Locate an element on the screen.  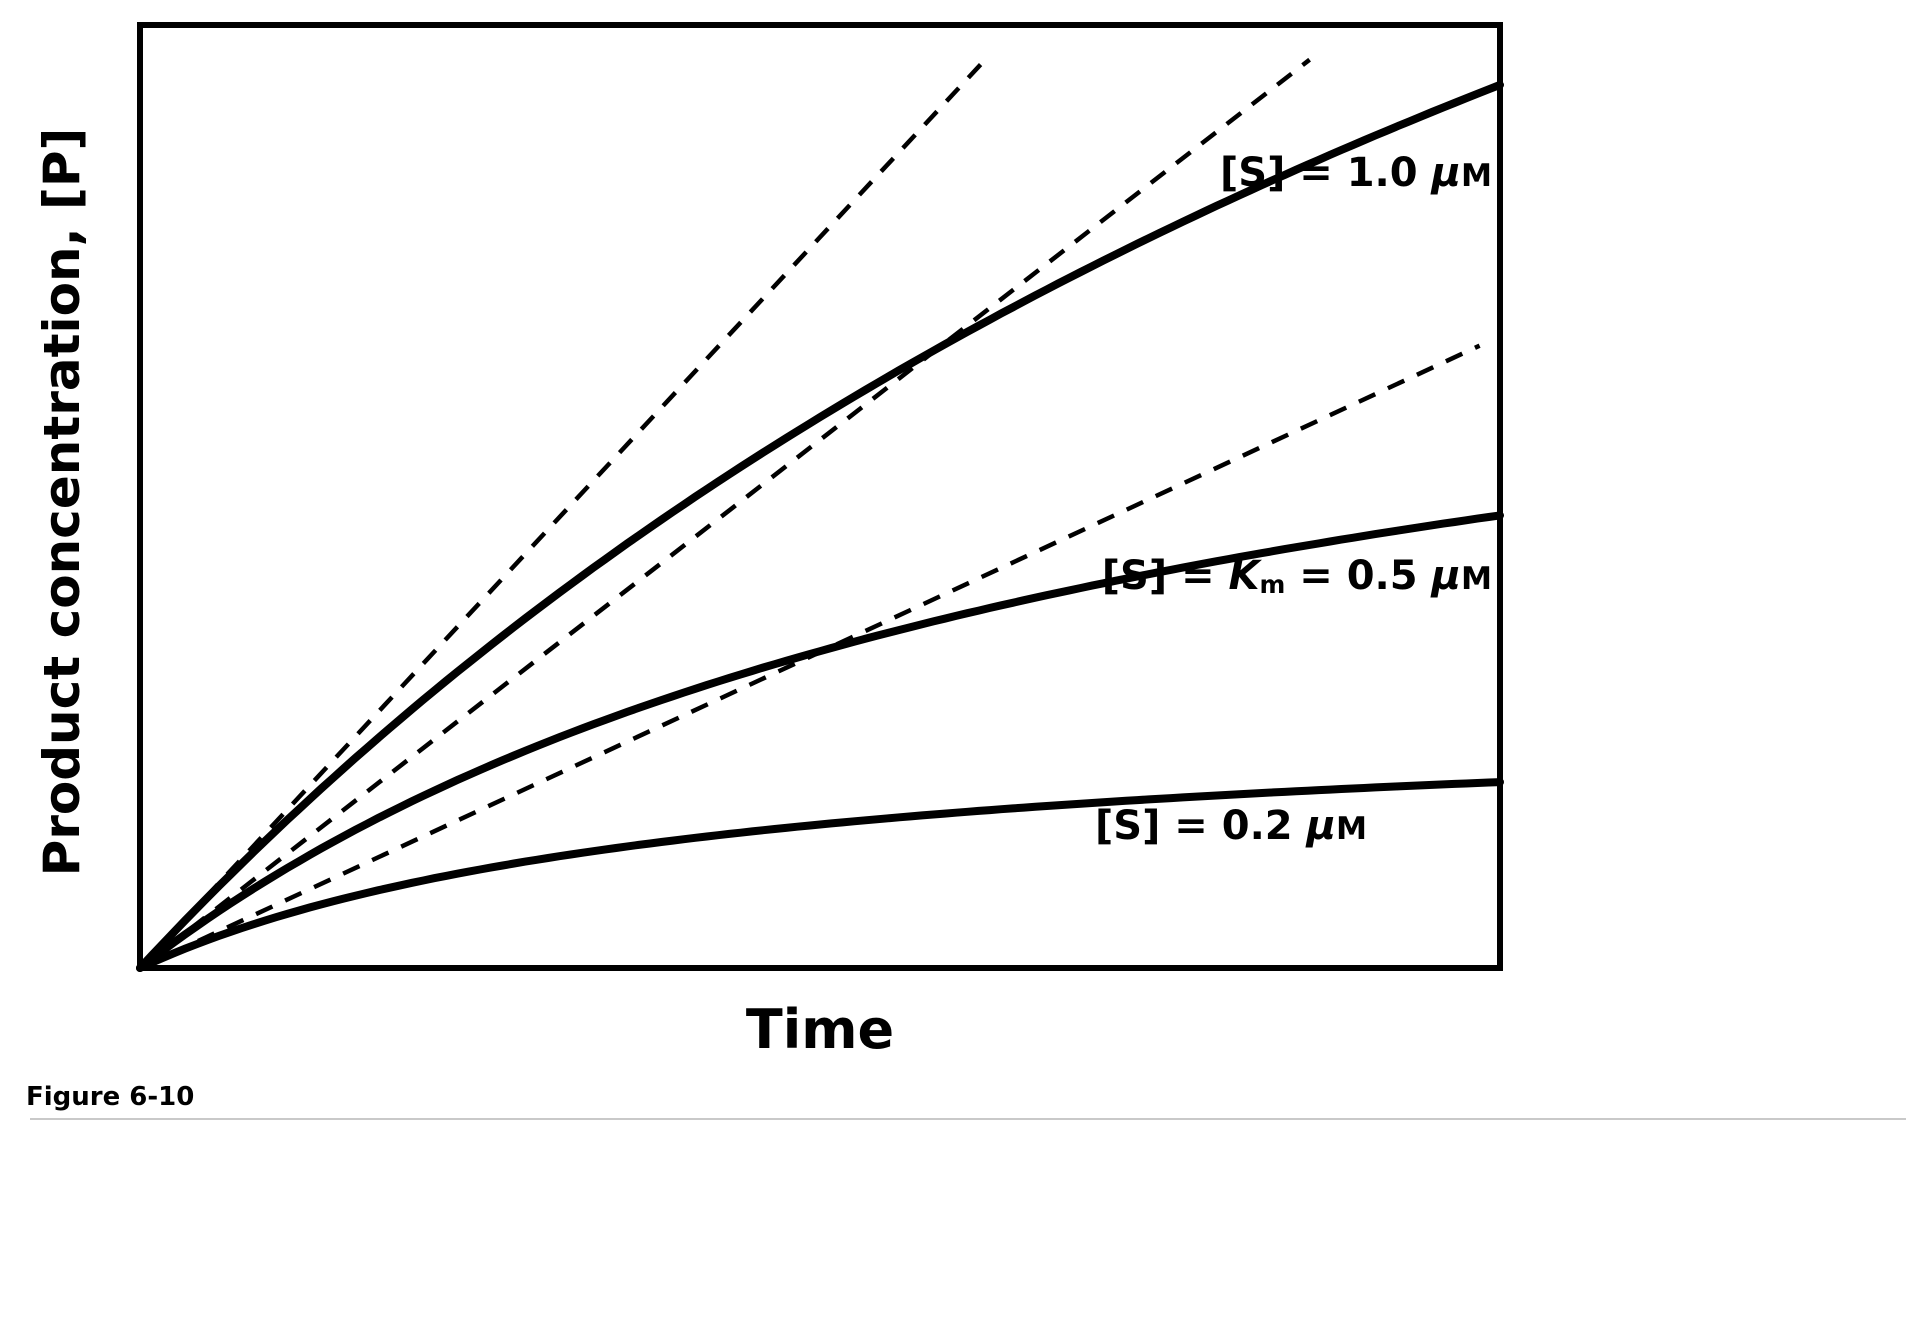
figure-caption: Figure 6-10 is located at coordinates (110, 1097).